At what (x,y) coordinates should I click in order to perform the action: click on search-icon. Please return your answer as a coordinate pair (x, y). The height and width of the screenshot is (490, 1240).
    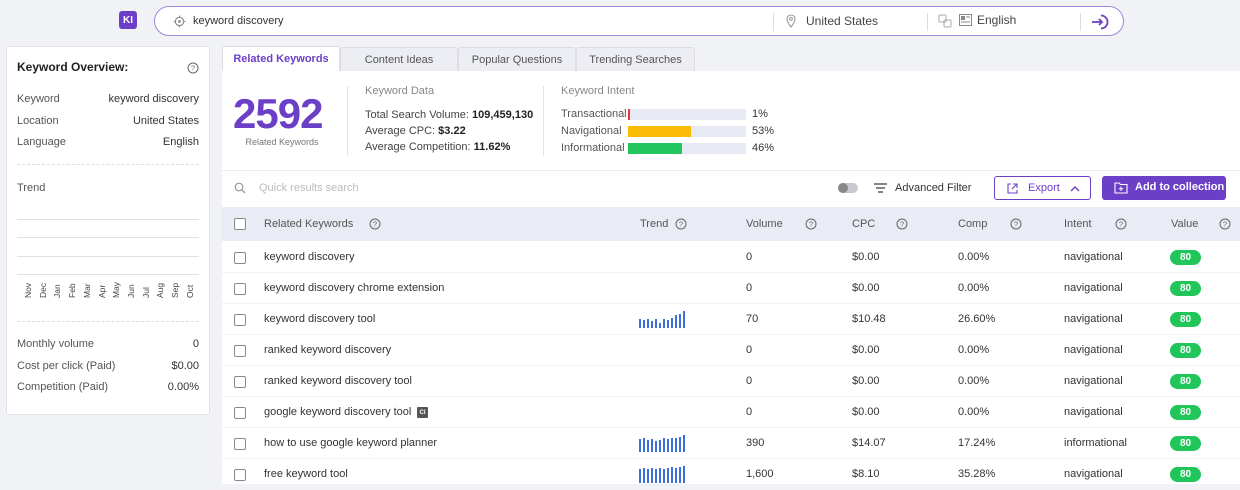
    Looking at the image, I should click on (240, 189).